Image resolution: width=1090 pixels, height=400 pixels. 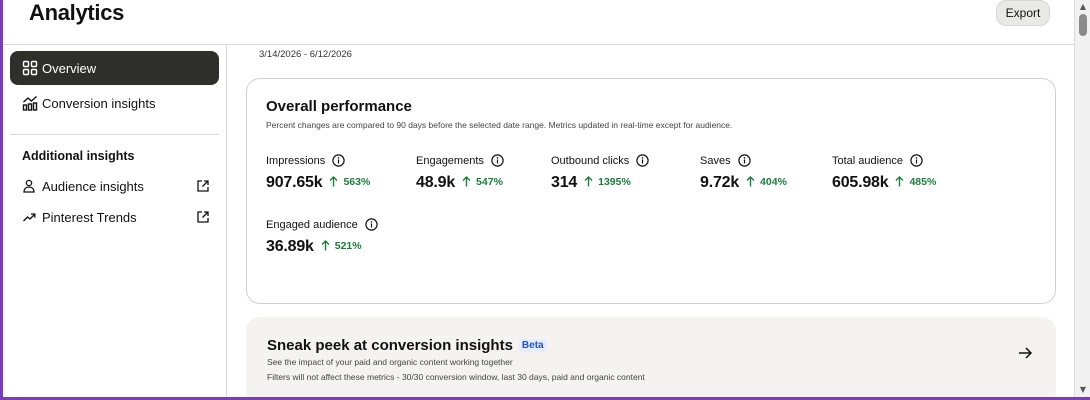 I want to click on metric-value: 605.98k, so click(x=860, y=182).